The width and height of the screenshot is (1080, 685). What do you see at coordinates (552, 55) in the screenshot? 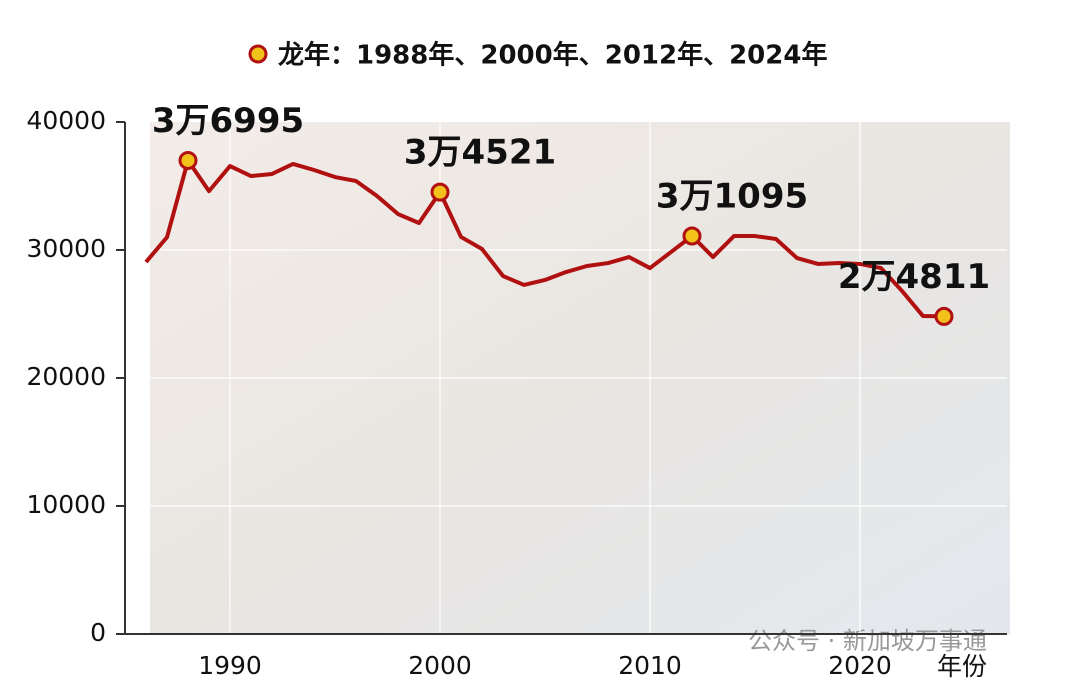
I see `legend-text: 龙年：1988年、2000年、2012年、2024年` at bounding box center [552, 55].